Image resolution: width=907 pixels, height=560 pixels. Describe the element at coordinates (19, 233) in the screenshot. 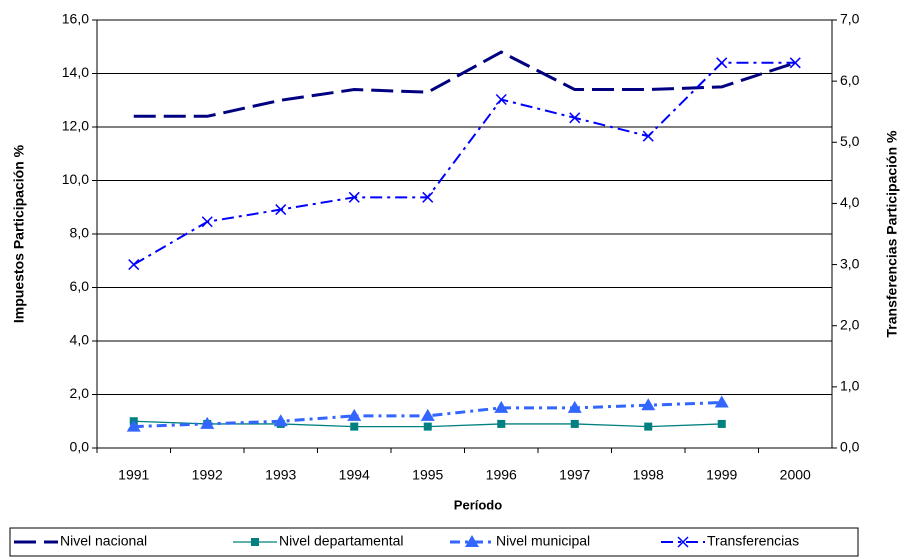

I see `y-axis-title: Impuestos Participación %` at that location.